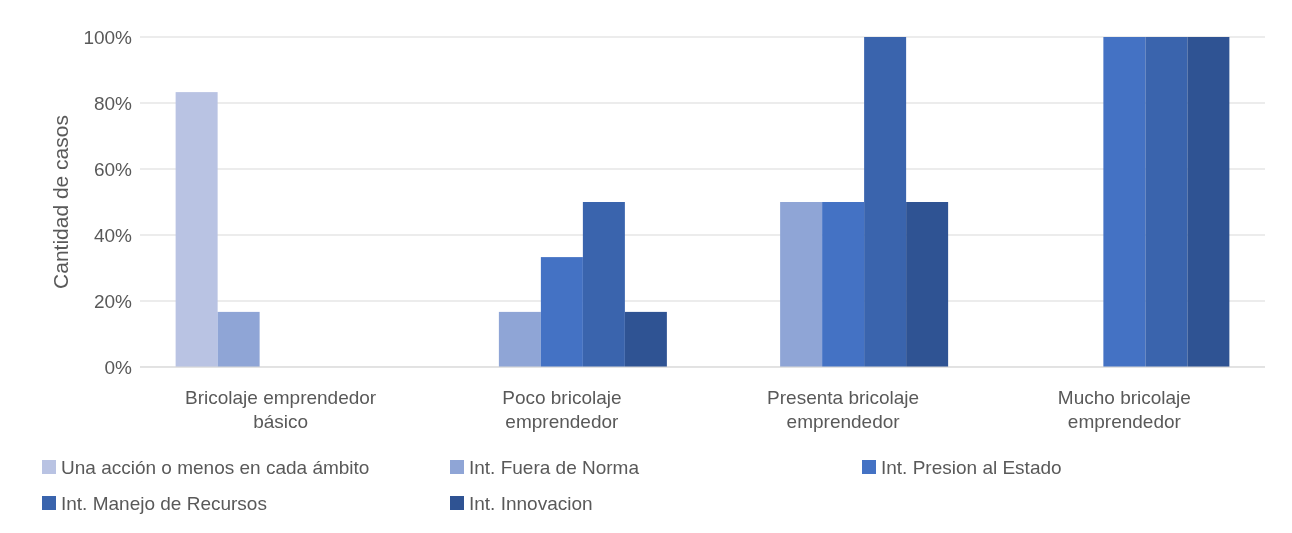 The width and height of the screenshot is (1292, 533). What do you see at coordinates (108, 37) in the screenshot?
I see `y-tick-label: 100%` at bounding box center [108, 37].